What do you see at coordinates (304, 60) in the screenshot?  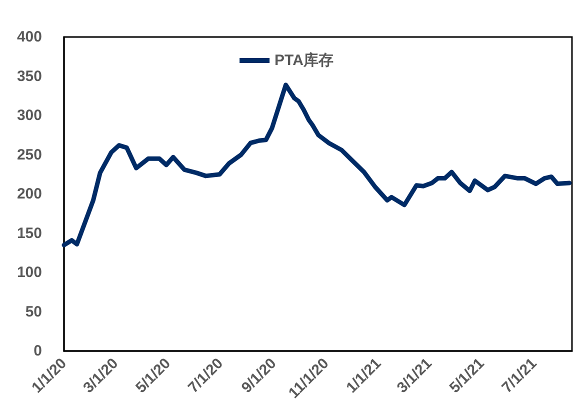 I see `legend-label: PTA库存` at bounding box center [304, 60].